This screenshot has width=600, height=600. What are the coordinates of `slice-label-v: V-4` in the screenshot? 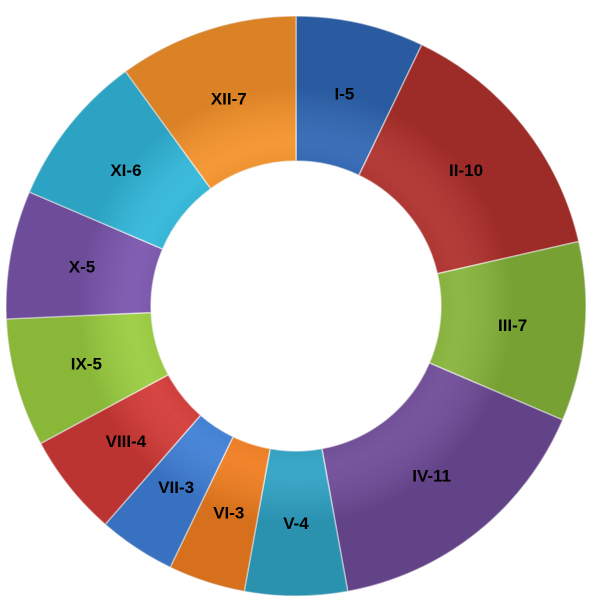 It's located at (296, 523).